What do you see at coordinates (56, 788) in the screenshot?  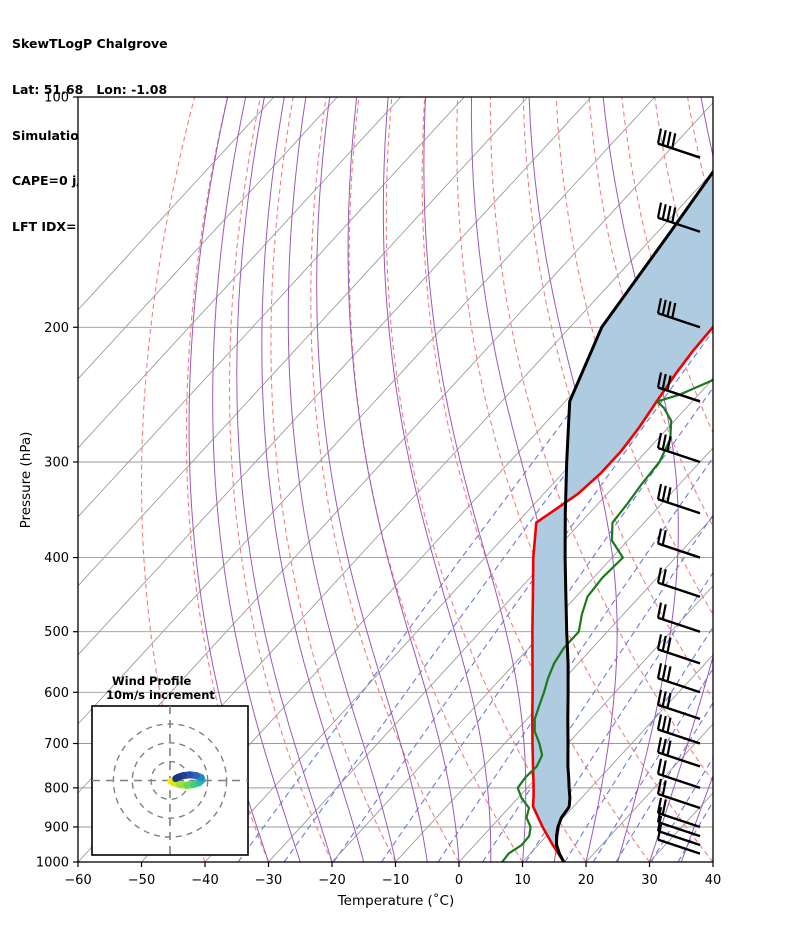 I see `y-tick-label: 800` at bounding box center [56, 788].